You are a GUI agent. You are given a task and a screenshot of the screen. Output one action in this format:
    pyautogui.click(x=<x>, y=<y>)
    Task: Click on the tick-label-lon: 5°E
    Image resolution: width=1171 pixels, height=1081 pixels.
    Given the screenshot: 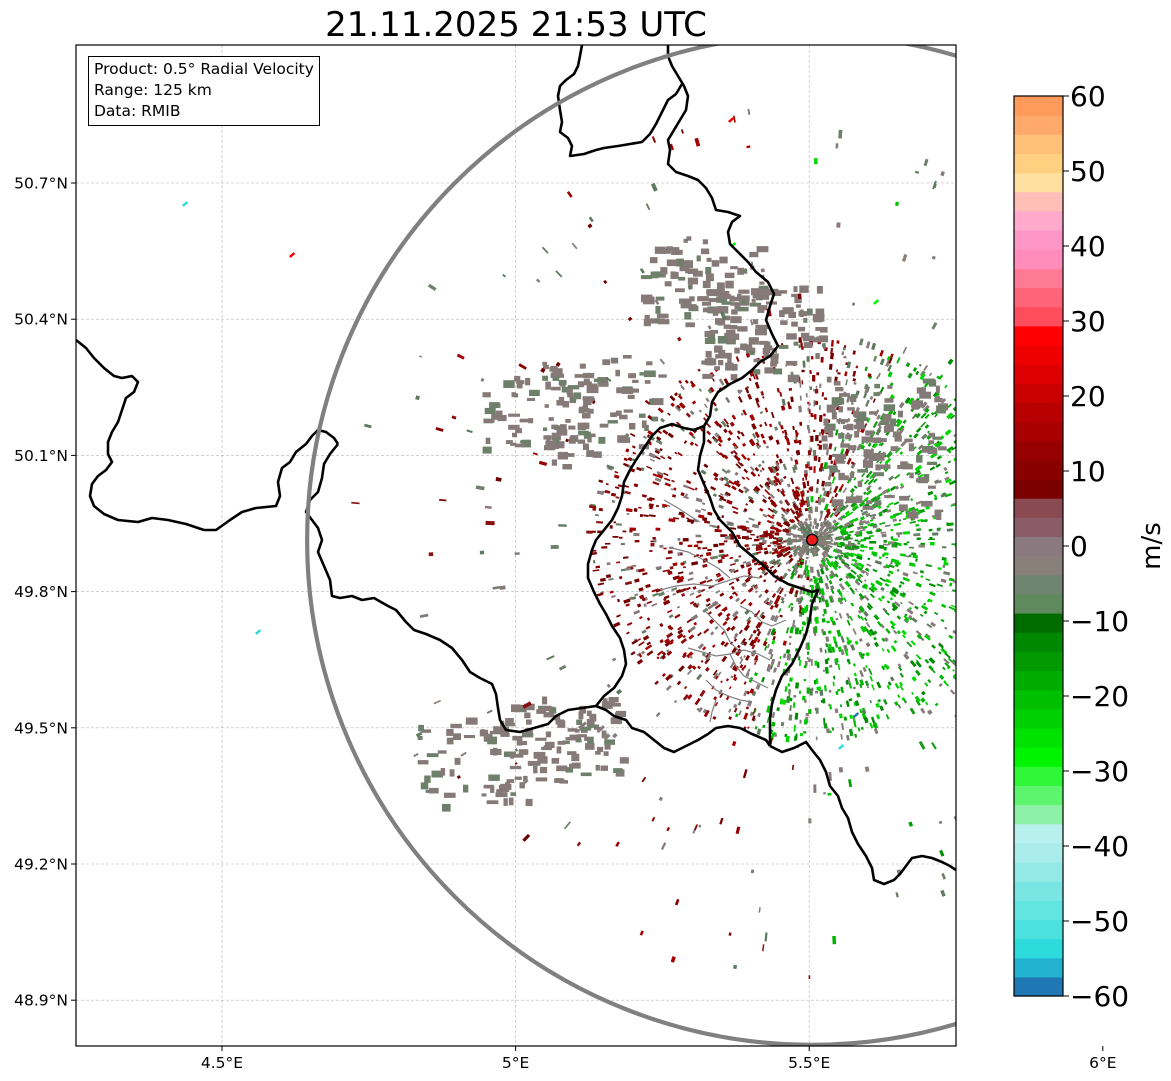 What is the action you would take?
    pyautogui.click(x=515, y=1063)
    